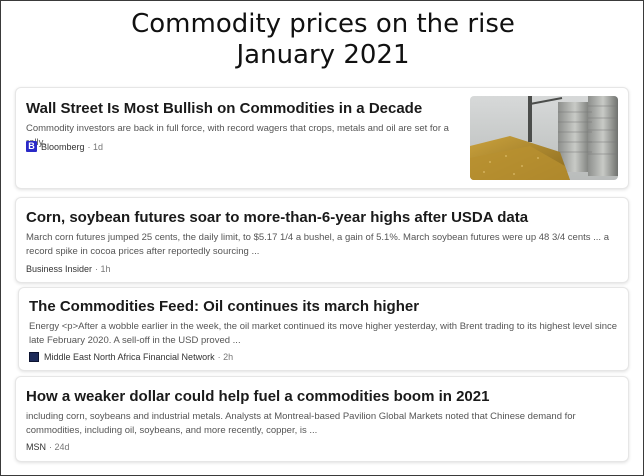 The width and height of the screenshot is (644, 476). Describe the element at coordinates (323, 55) in the screenshot. I see `headline-line-2: January 2021` at that location.